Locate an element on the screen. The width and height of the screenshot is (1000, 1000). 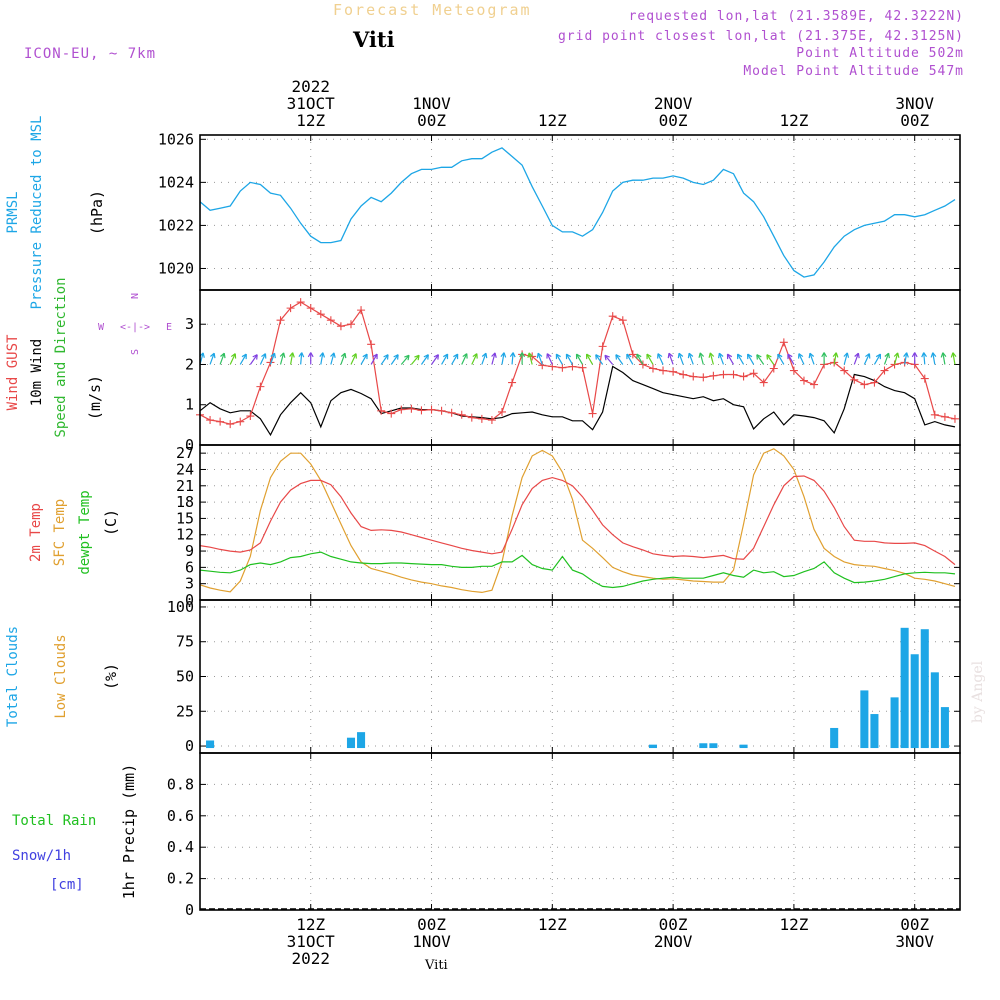
wind-compass: N W <-|-> E S is located at coordinates (135, 324).